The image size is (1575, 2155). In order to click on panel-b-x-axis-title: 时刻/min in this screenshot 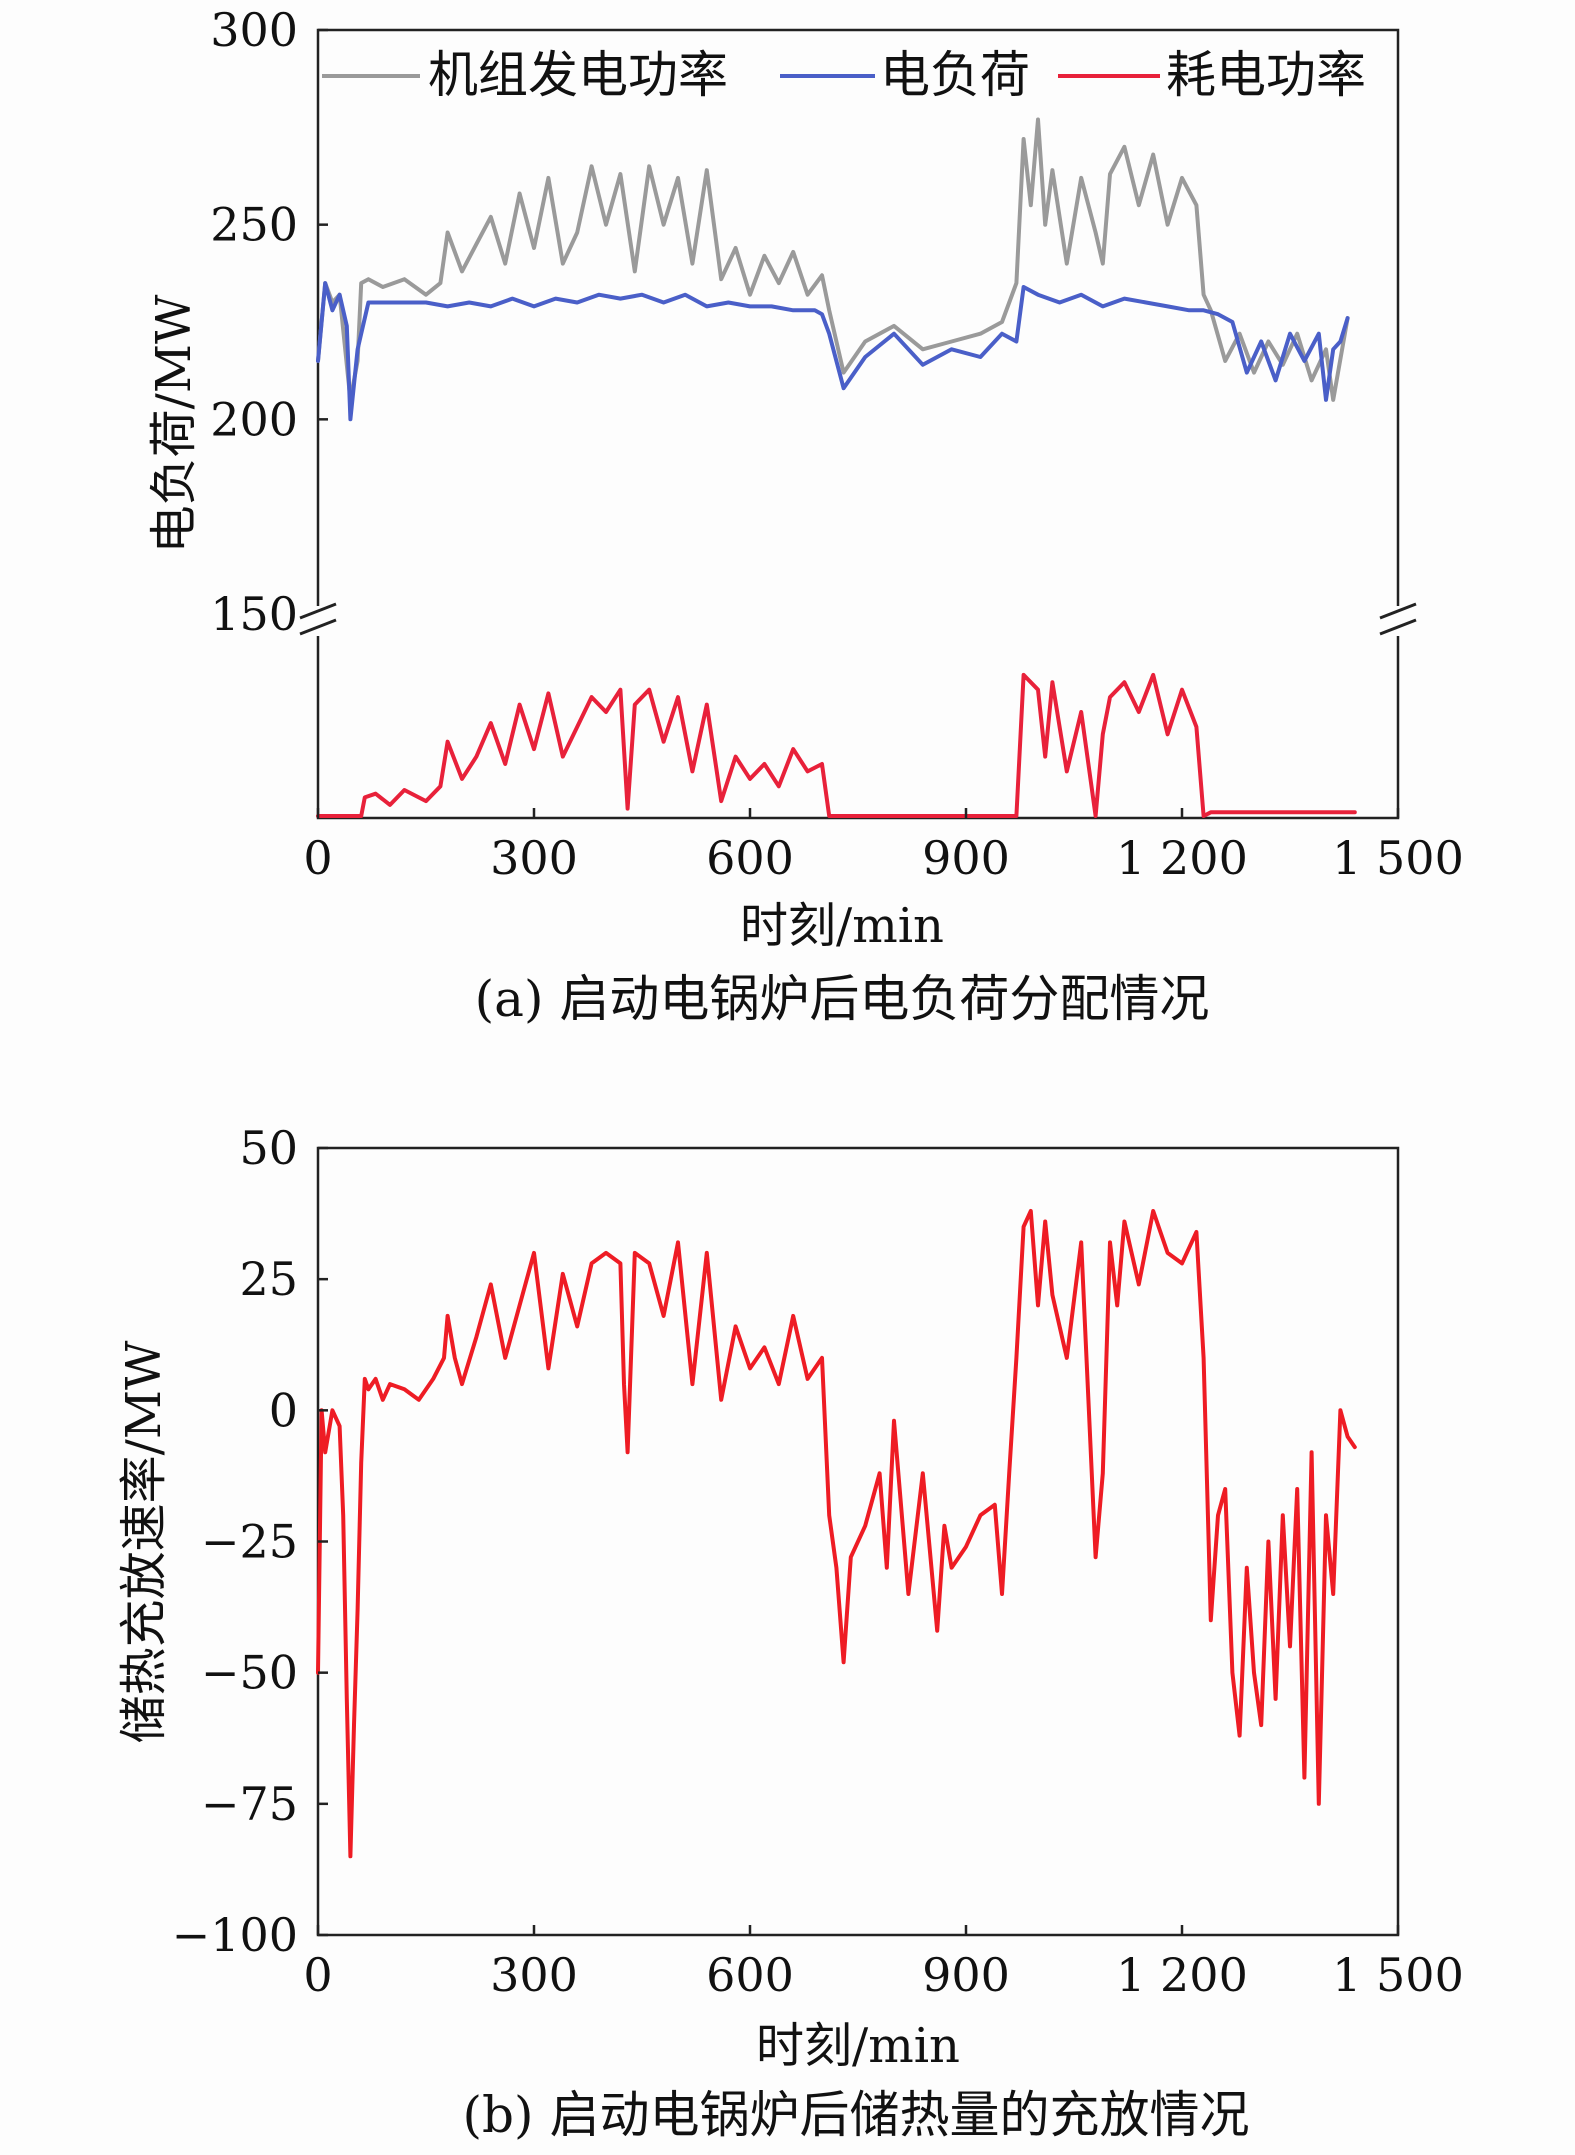, I will do `click(858, 2046)`.